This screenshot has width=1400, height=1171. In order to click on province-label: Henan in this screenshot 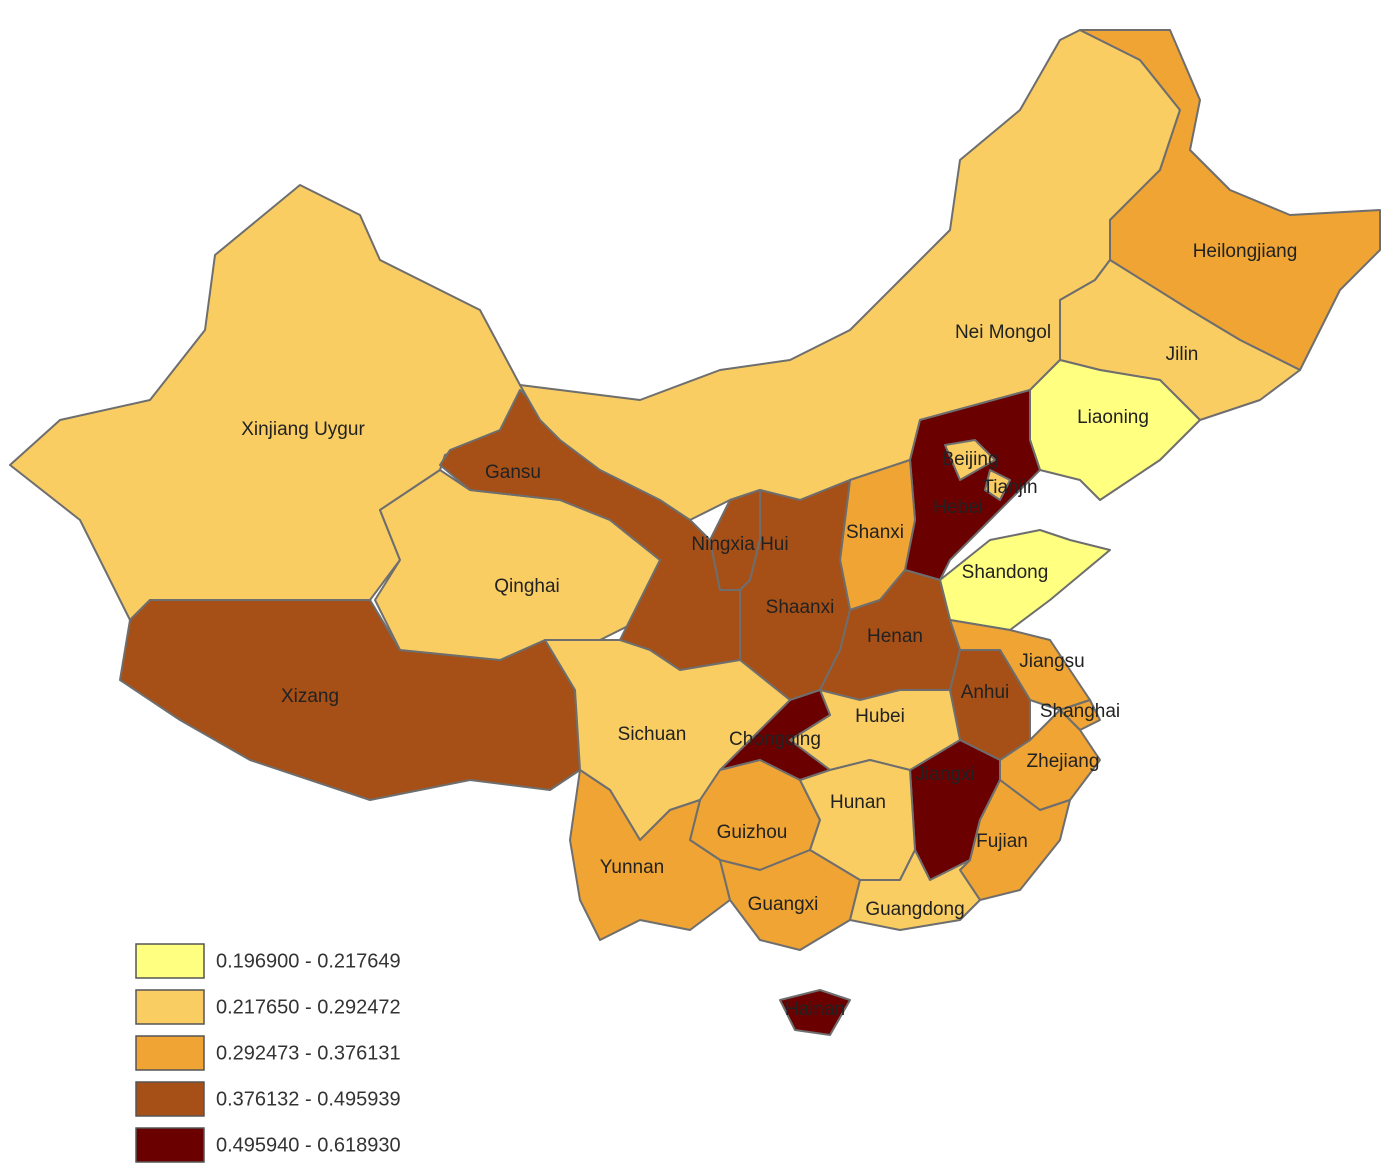, I will do `click(895, 636)`.